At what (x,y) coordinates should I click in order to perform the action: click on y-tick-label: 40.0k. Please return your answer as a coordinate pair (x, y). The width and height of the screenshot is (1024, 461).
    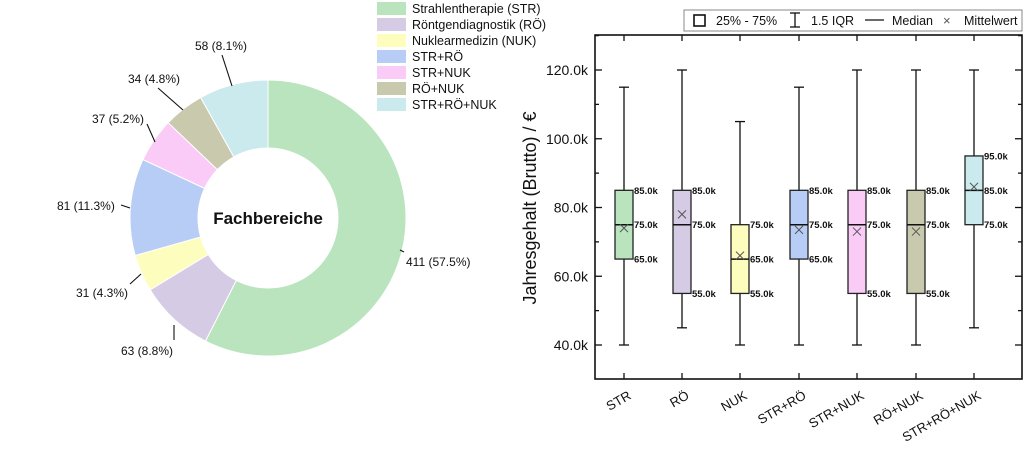
    Looking at the image, I should click on (571, 345).